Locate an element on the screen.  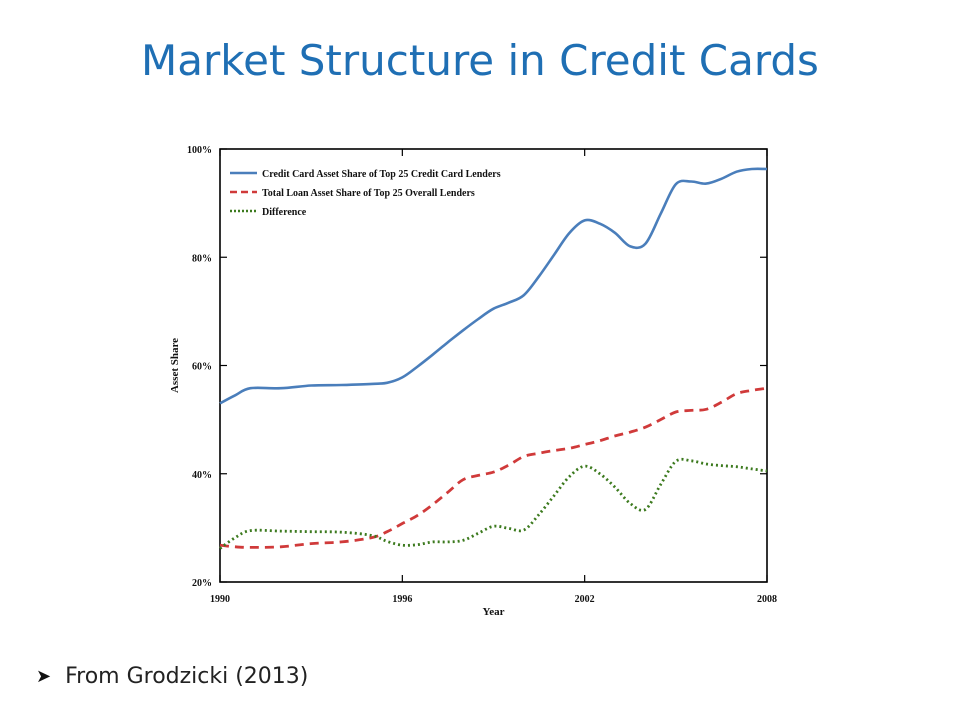
y-axis-label: Asset Share is located at coordinates (175, 365).